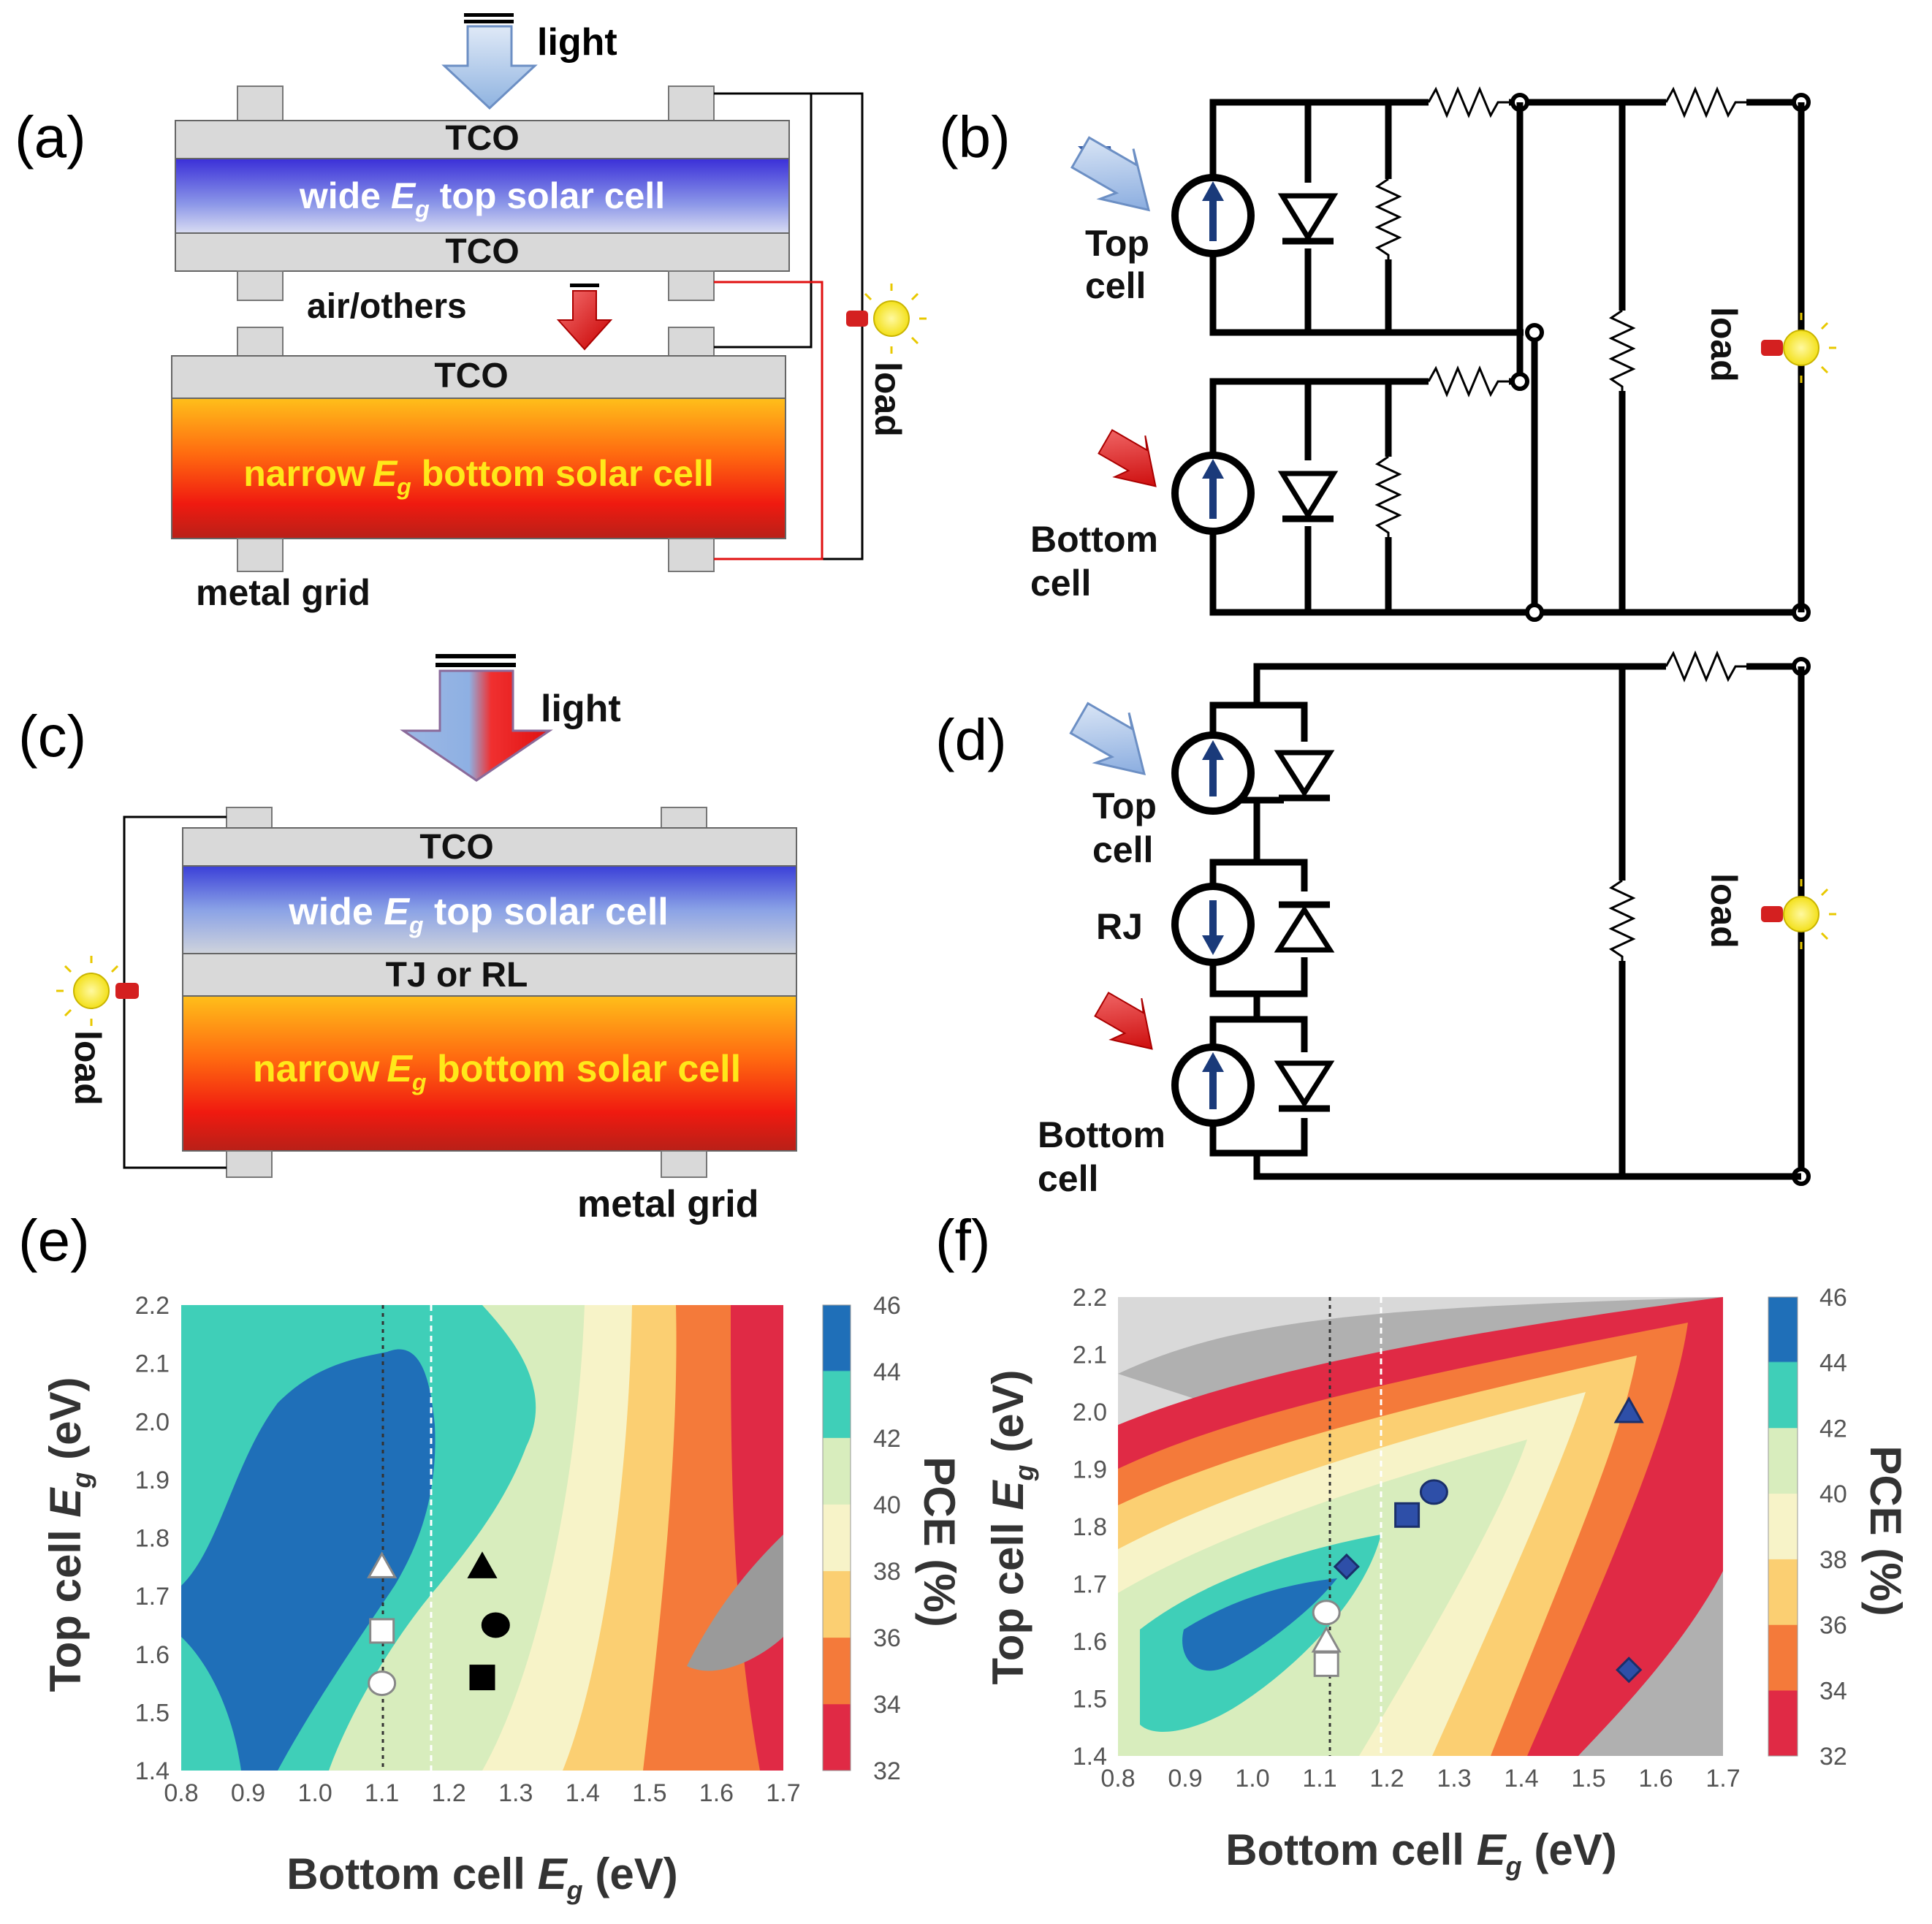  I want to click on colorbar-tick-label: 38, so click(887, 1572).